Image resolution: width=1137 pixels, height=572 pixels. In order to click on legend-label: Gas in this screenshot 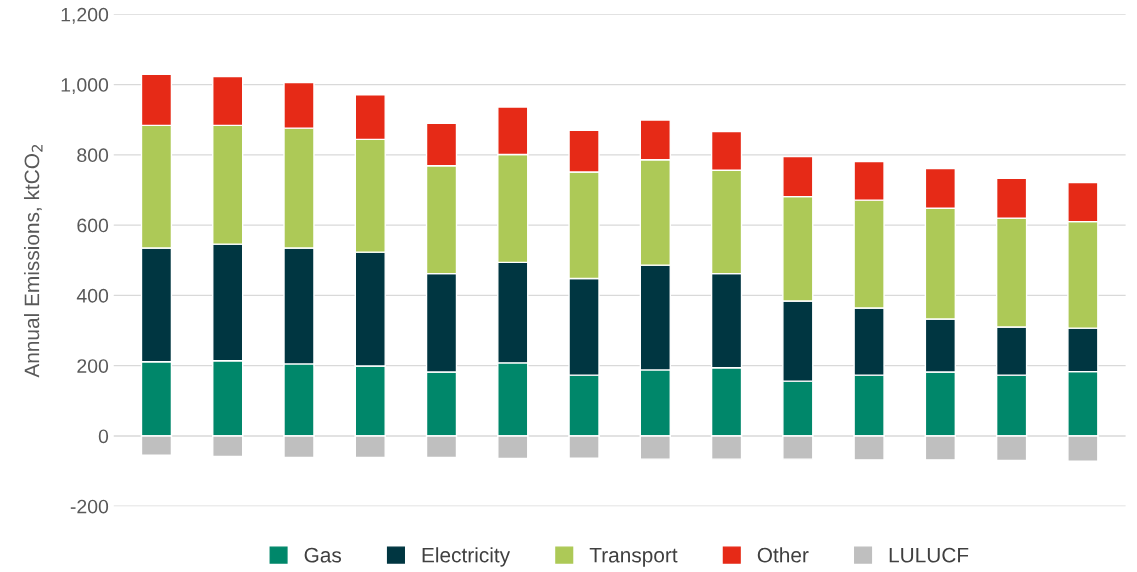, I will do `click(323, 555)`.